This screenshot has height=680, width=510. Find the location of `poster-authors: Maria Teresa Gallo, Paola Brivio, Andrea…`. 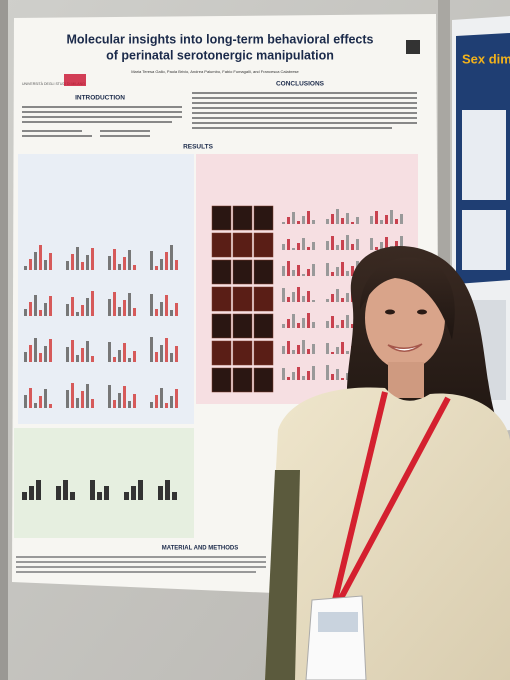

poster-authors: Maria Teresa Gallo, Paola Brivio, Andrea… is located at coordinates (215, 71).